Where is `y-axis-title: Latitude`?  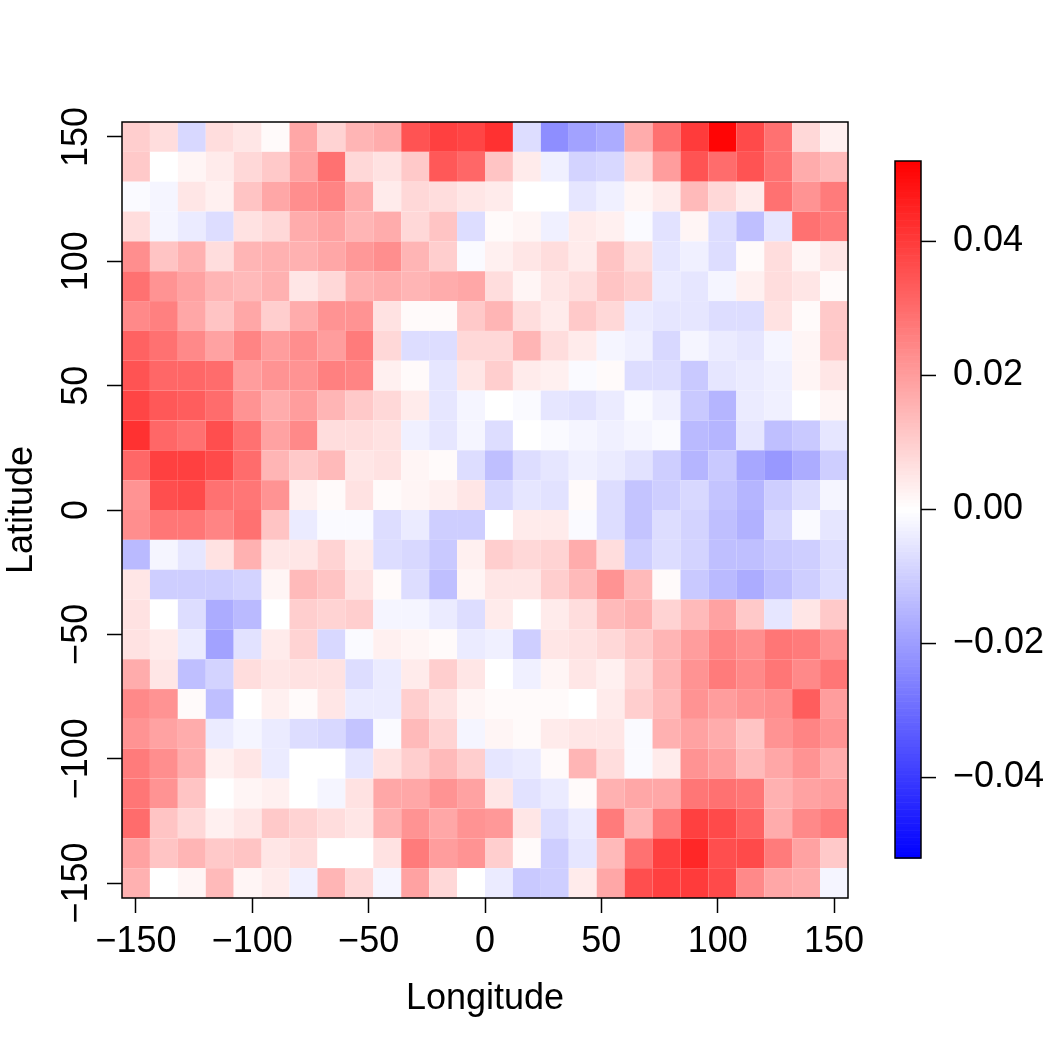 y-axis-title: Latitude is located at coordinates (20, 510).